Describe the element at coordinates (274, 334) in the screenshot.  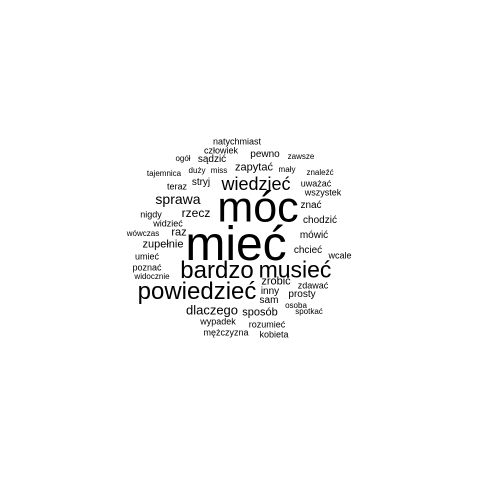
I see `word-kobieta: kobieta` at that location.